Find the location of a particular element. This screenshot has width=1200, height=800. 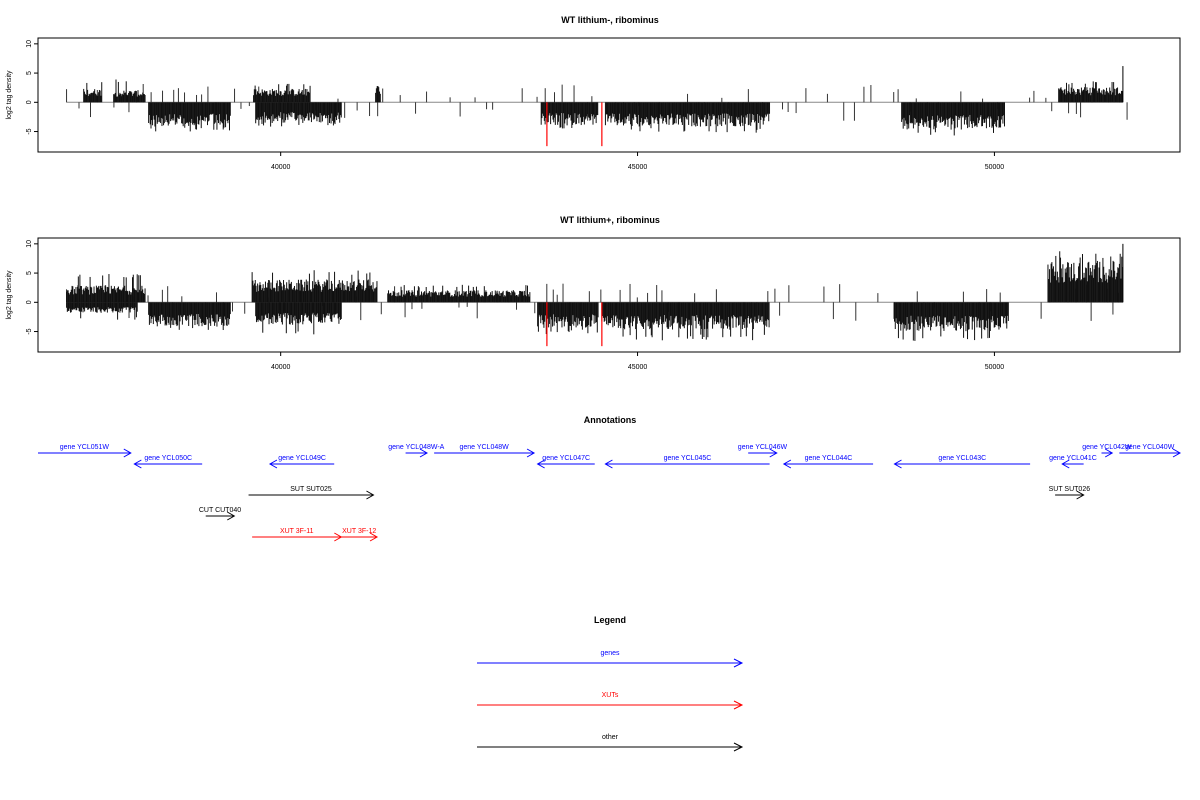

feature-label: gene YCL040W is located at coordinates (1150, 447).